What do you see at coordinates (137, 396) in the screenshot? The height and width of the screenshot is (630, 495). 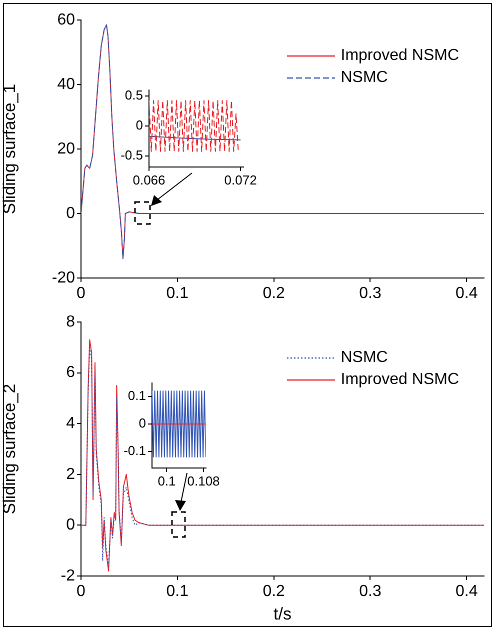 I see `y-tick-label: 0.1` at bounding box center [137, 396].